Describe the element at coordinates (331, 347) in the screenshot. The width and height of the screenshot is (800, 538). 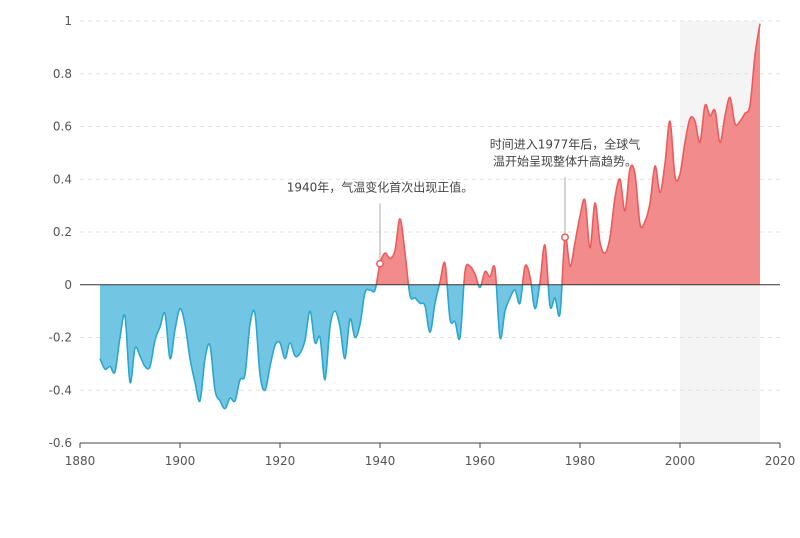
I see `negative-line` at that location.